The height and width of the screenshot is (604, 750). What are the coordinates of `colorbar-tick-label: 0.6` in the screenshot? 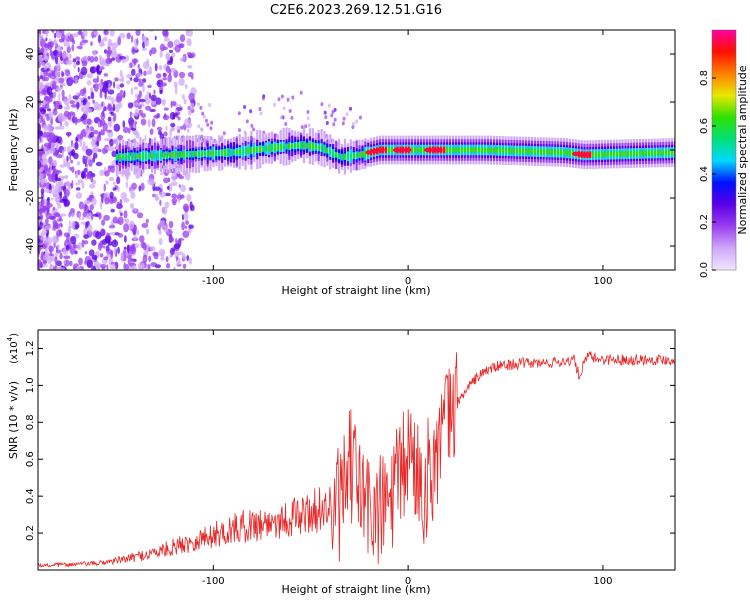 It's located at (704, 126).